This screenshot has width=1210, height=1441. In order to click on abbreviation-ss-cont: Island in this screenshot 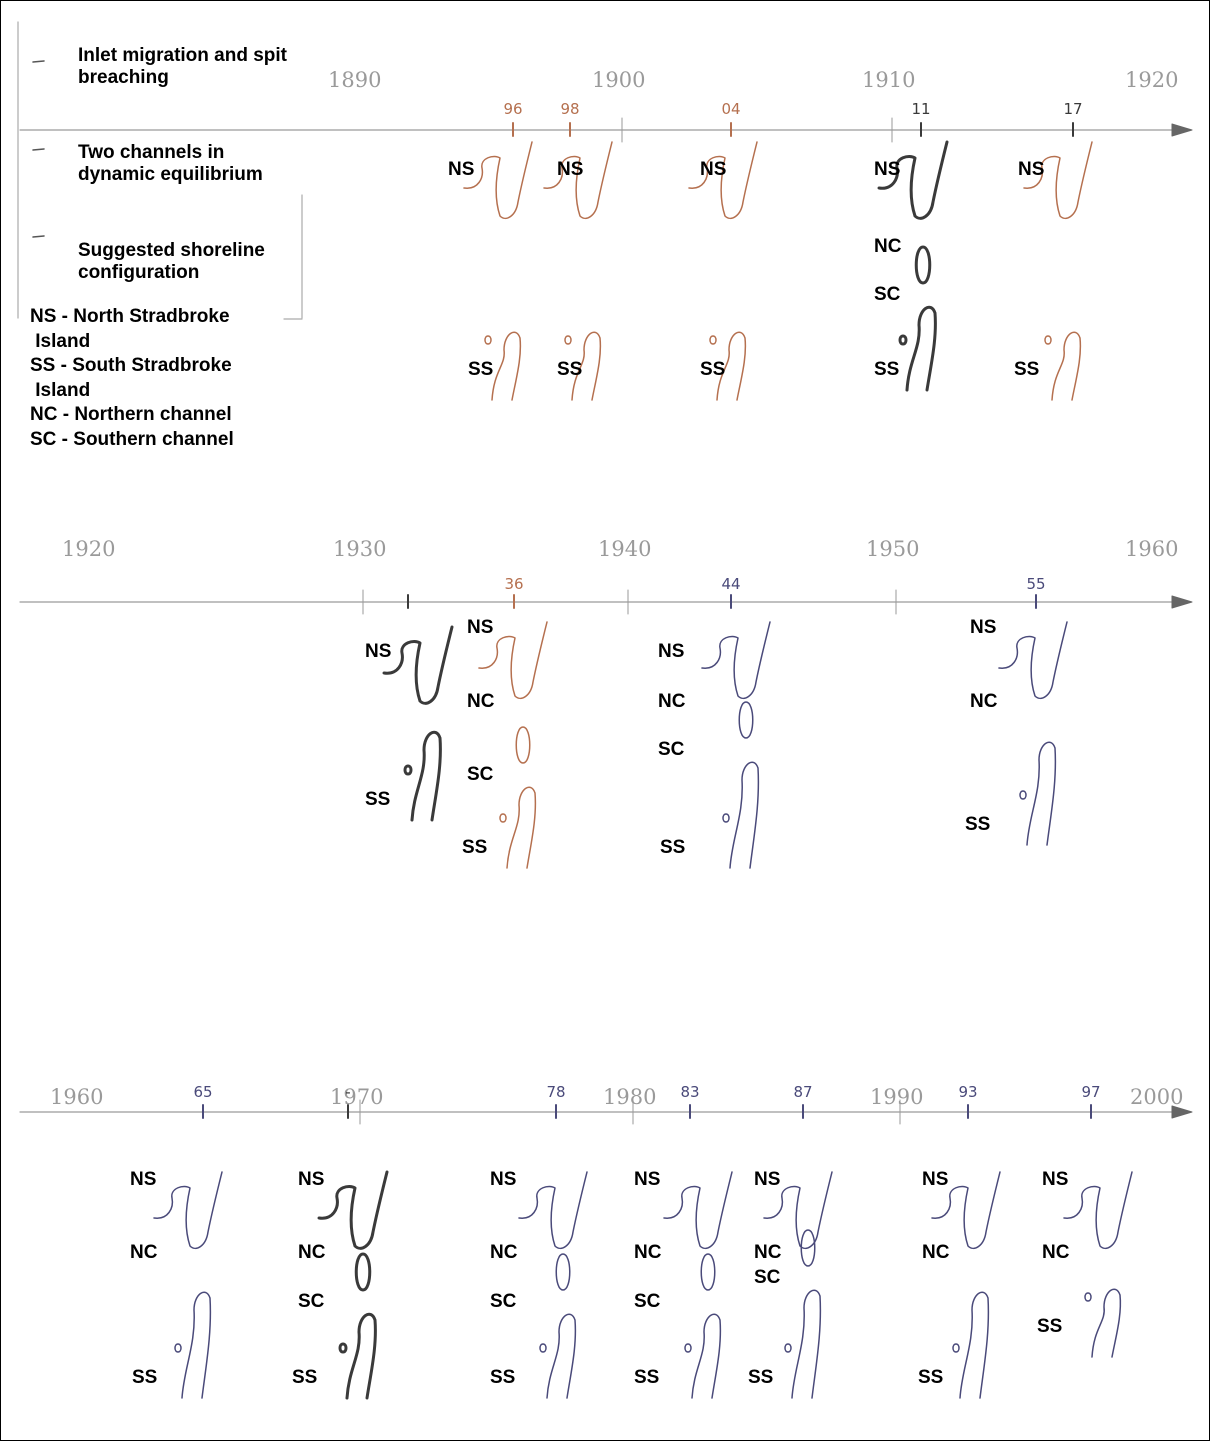, I will do `click(60, 390)`.